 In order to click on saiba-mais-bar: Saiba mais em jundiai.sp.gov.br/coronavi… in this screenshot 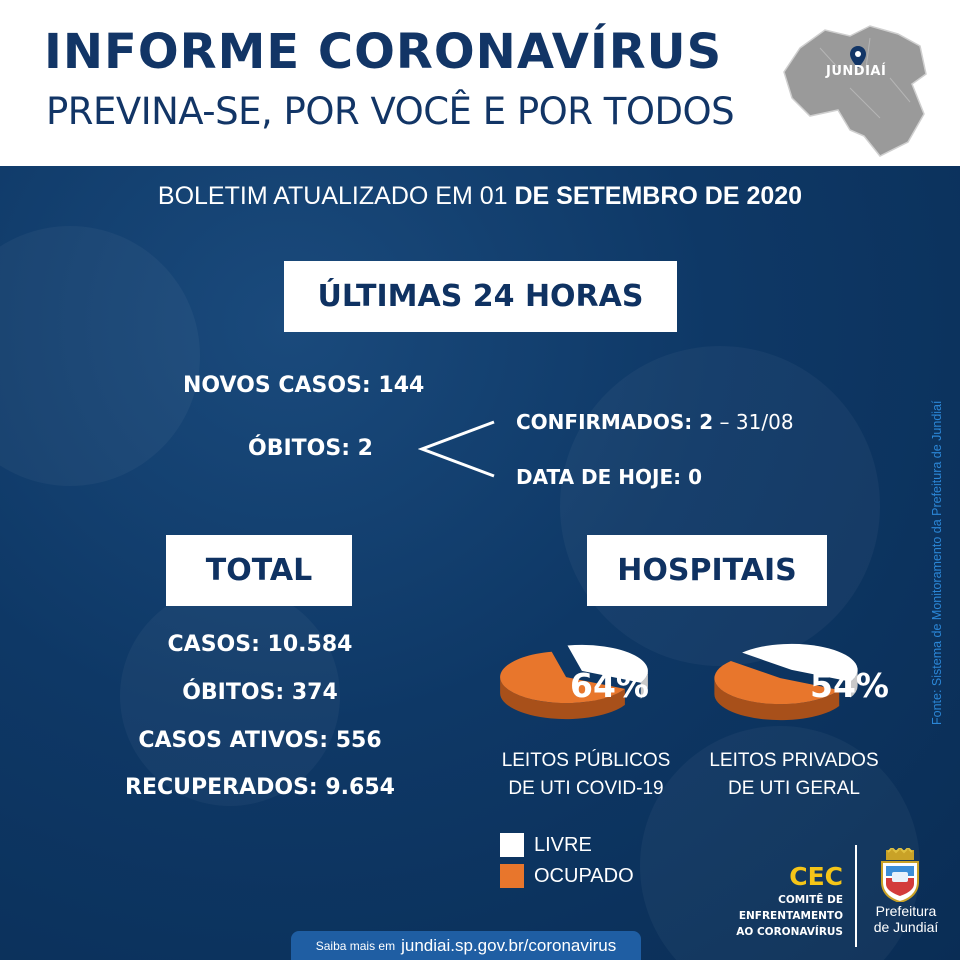, I will do `click(466, 945)`.